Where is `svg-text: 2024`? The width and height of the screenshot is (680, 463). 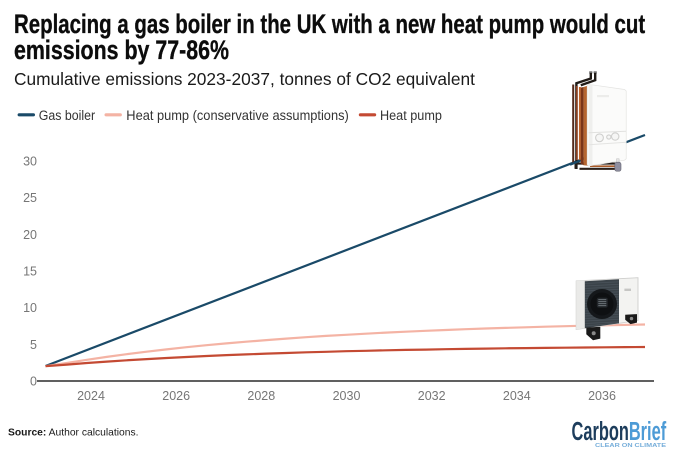
svg-text: 2024 is located at coordinates (91, 396).